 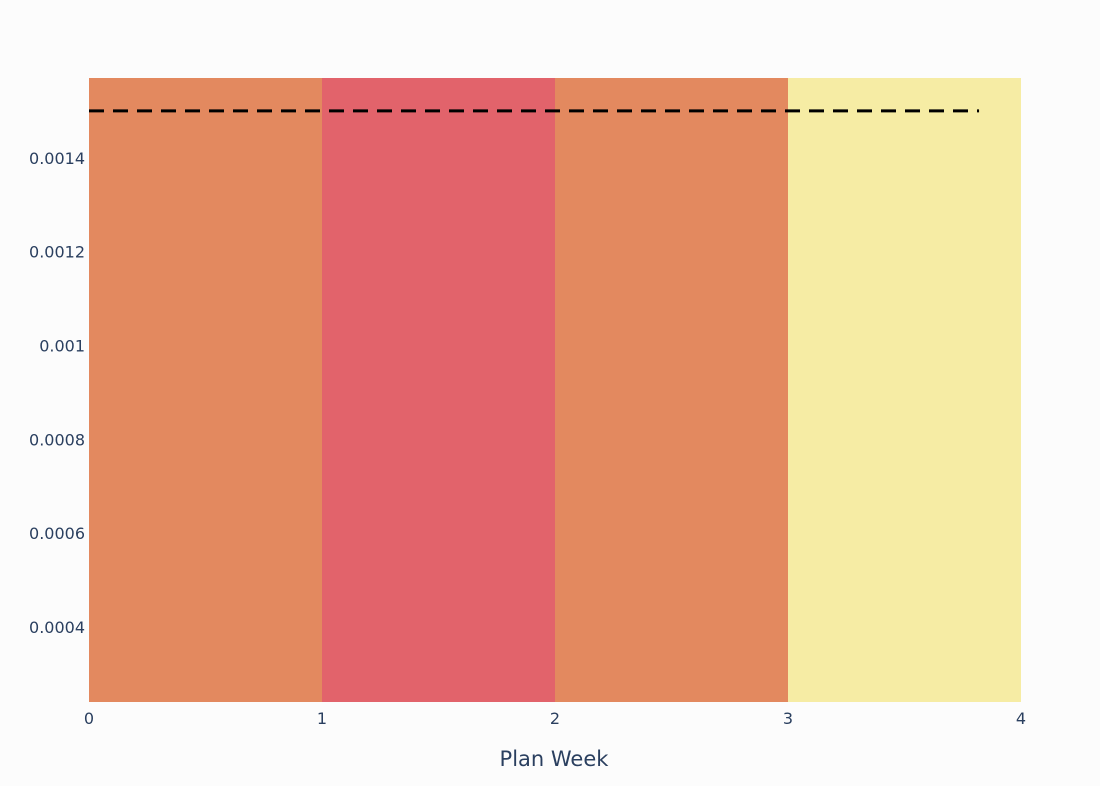 I want to click on x-tick-label: 0, so click(x=89, y=718).